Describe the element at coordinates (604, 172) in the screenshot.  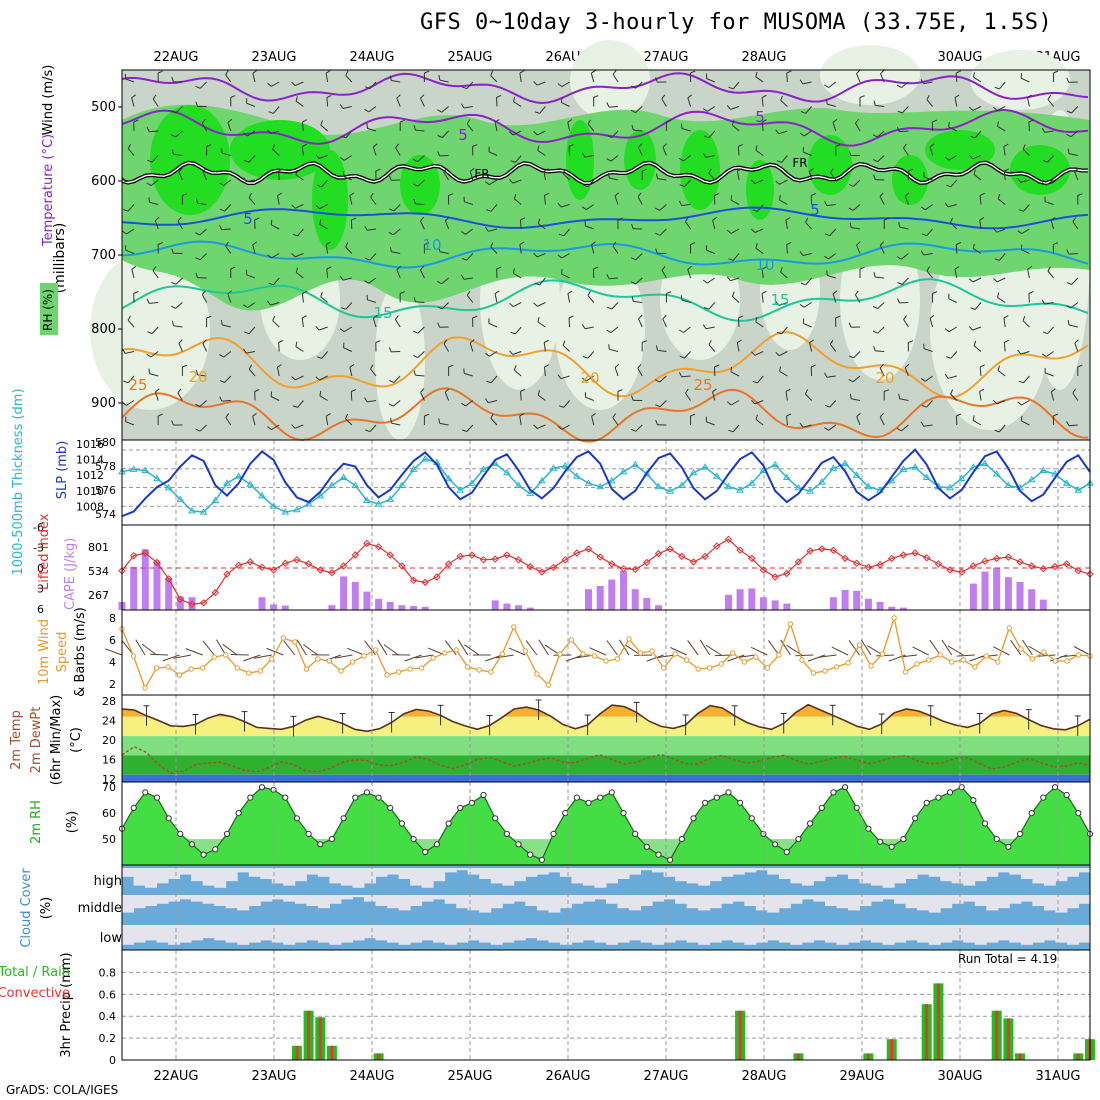
I see `contour-freezing-level-inner` at that location.